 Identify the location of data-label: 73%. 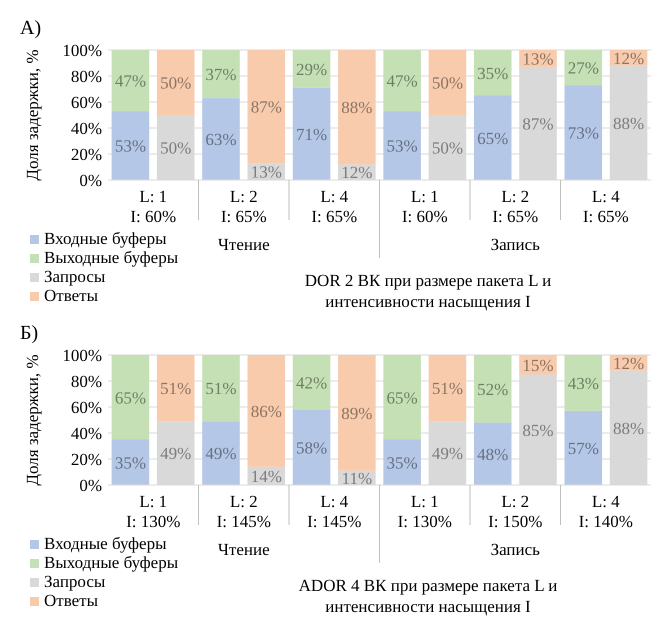
(583, 133).